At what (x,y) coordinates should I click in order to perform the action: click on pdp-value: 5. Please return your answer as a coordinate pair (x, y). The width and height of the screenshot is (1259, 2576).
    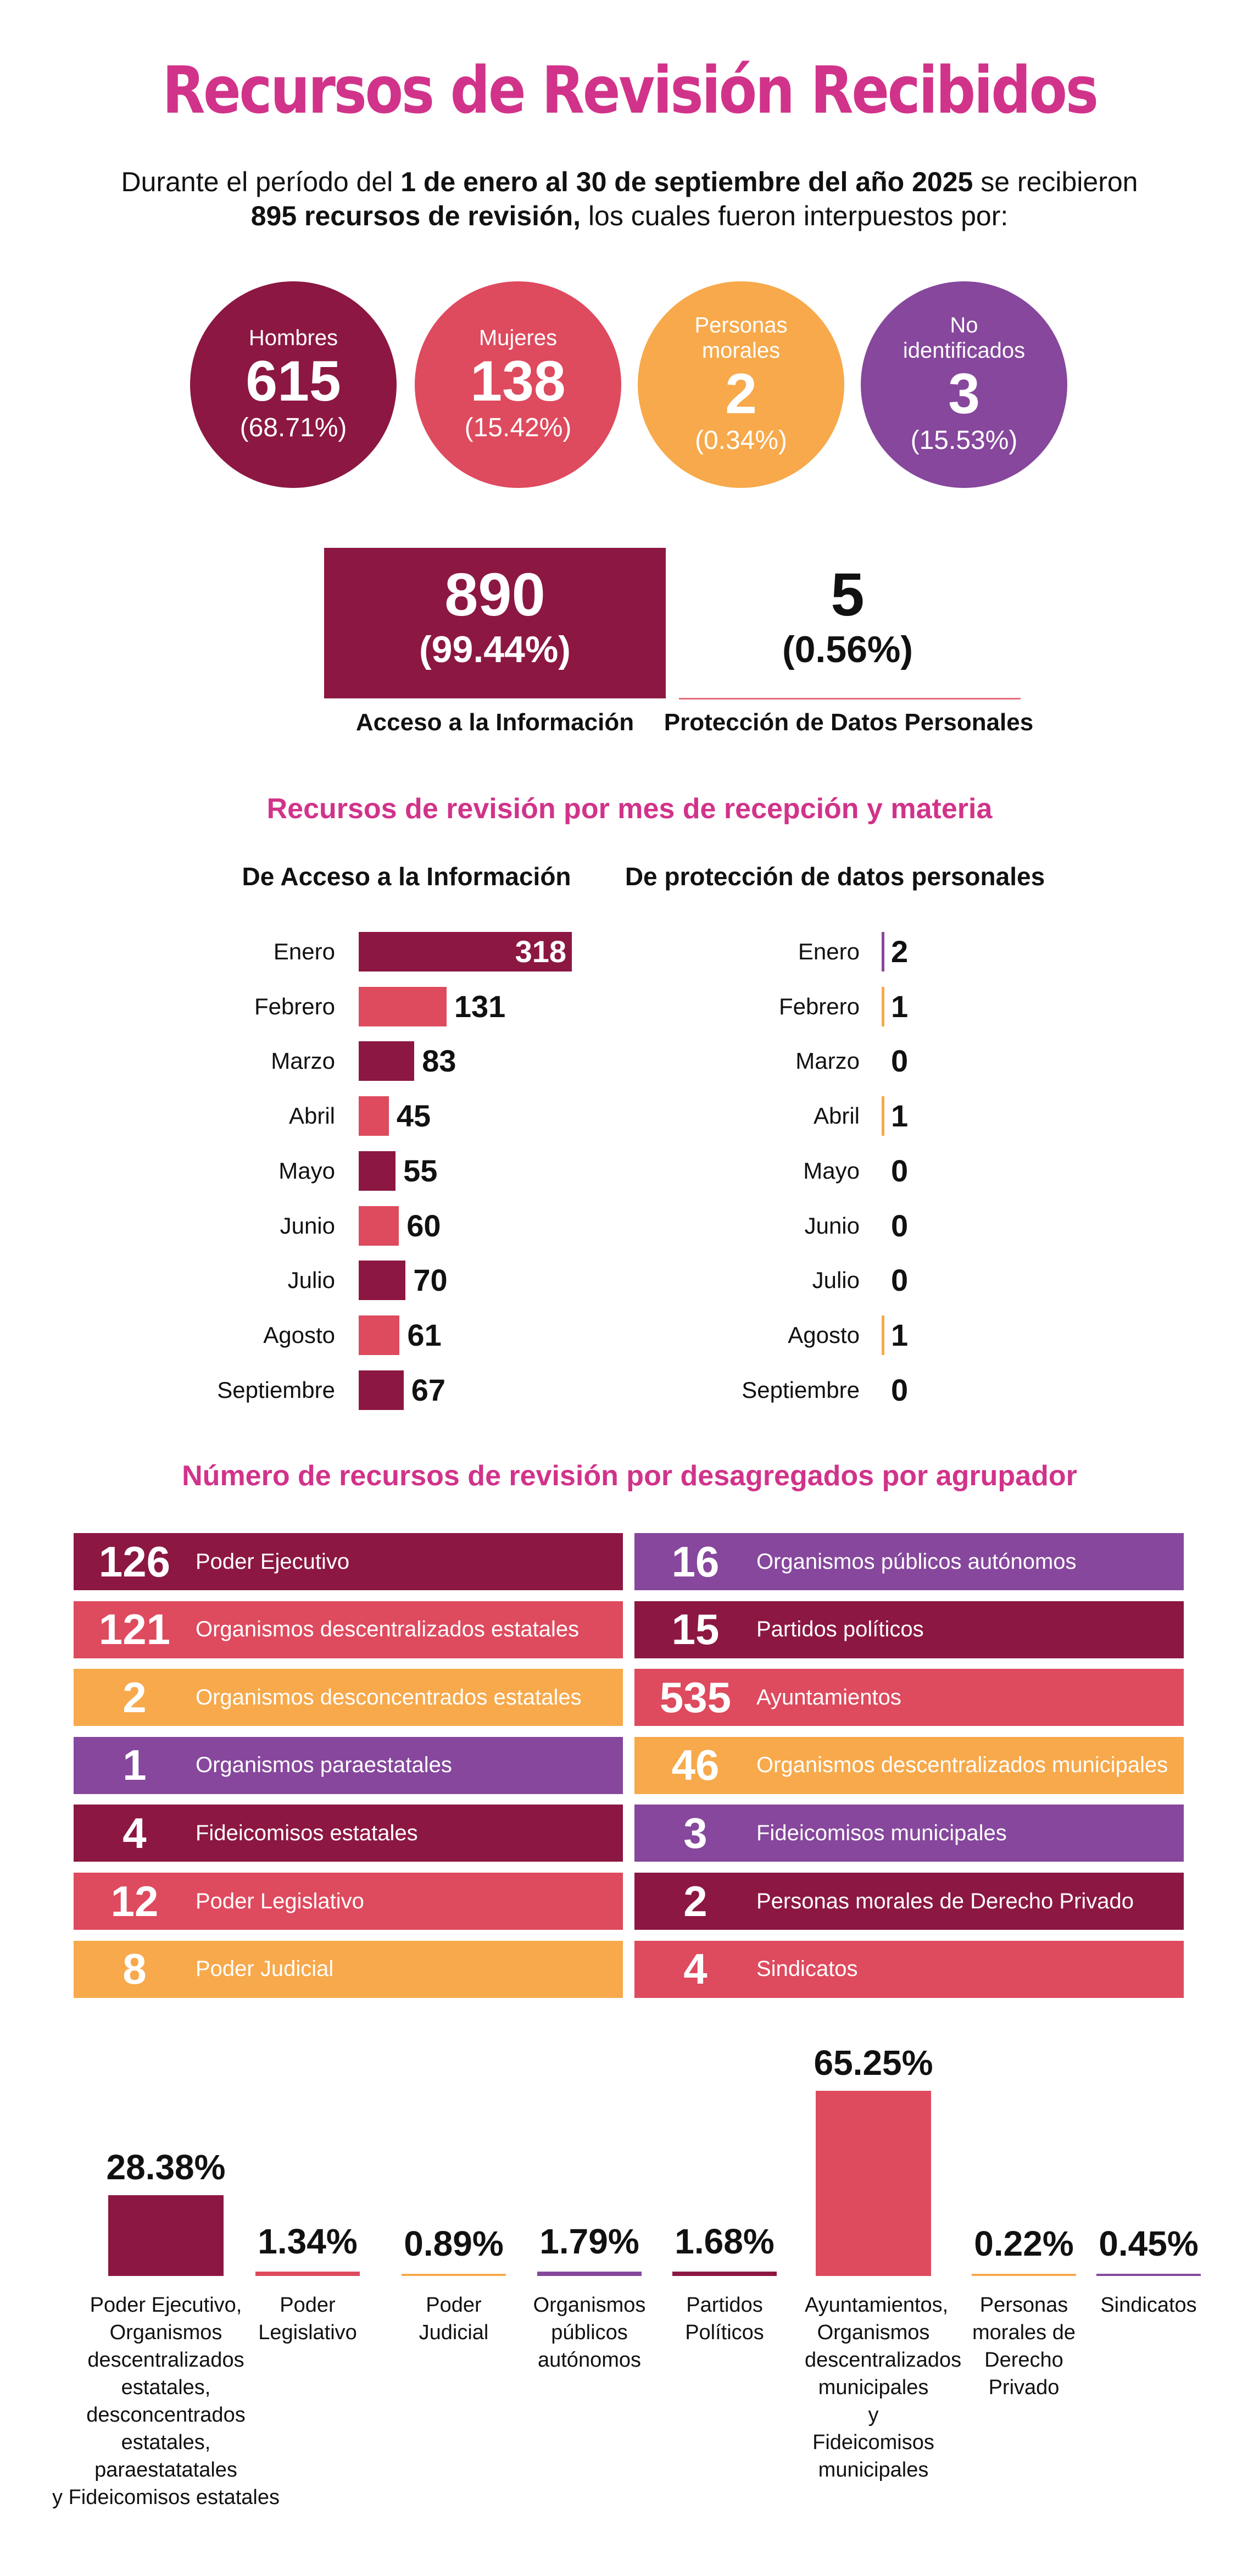
    Looking at the image, I should click on (848, 595).